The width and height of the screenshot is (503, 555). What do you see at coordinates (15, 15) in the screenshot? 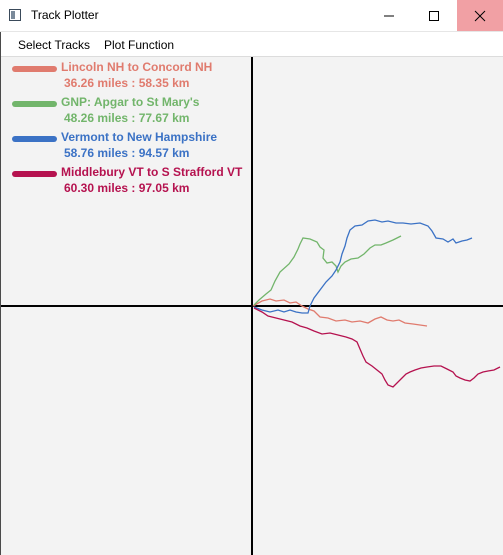
I see `app-icon` at bounding box center [15, 15].